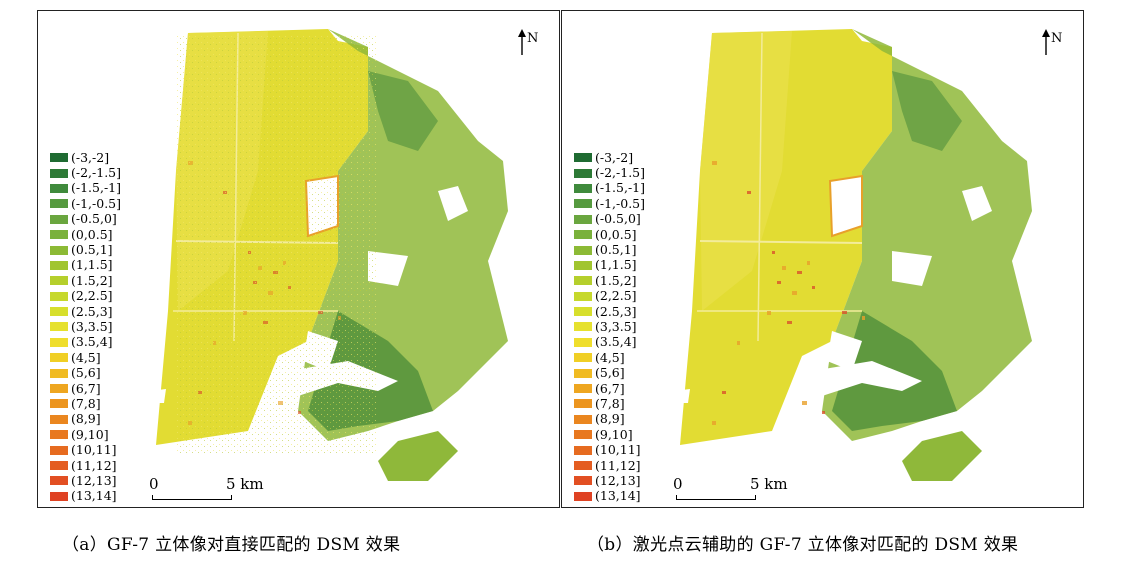 The height and width of the screenshot is (568, 1136). I want to click on legend-item: (-2,-1.5], so click(634, 172).